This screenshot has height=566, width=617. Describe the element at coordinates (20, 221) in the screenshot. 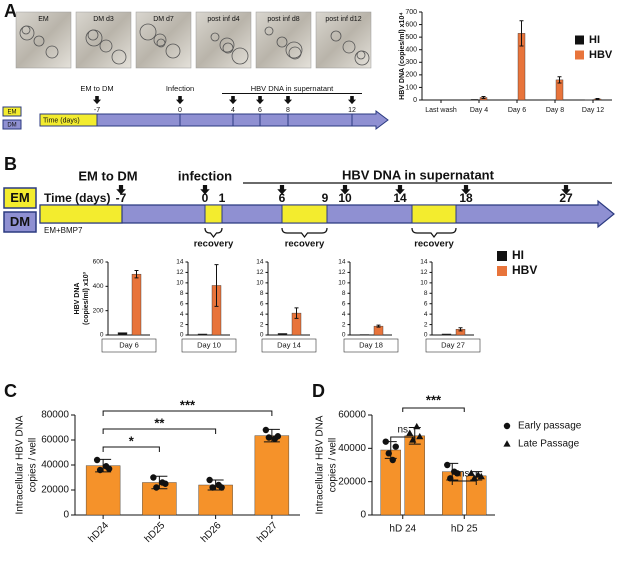

I see `stage-label: DM` at that location.